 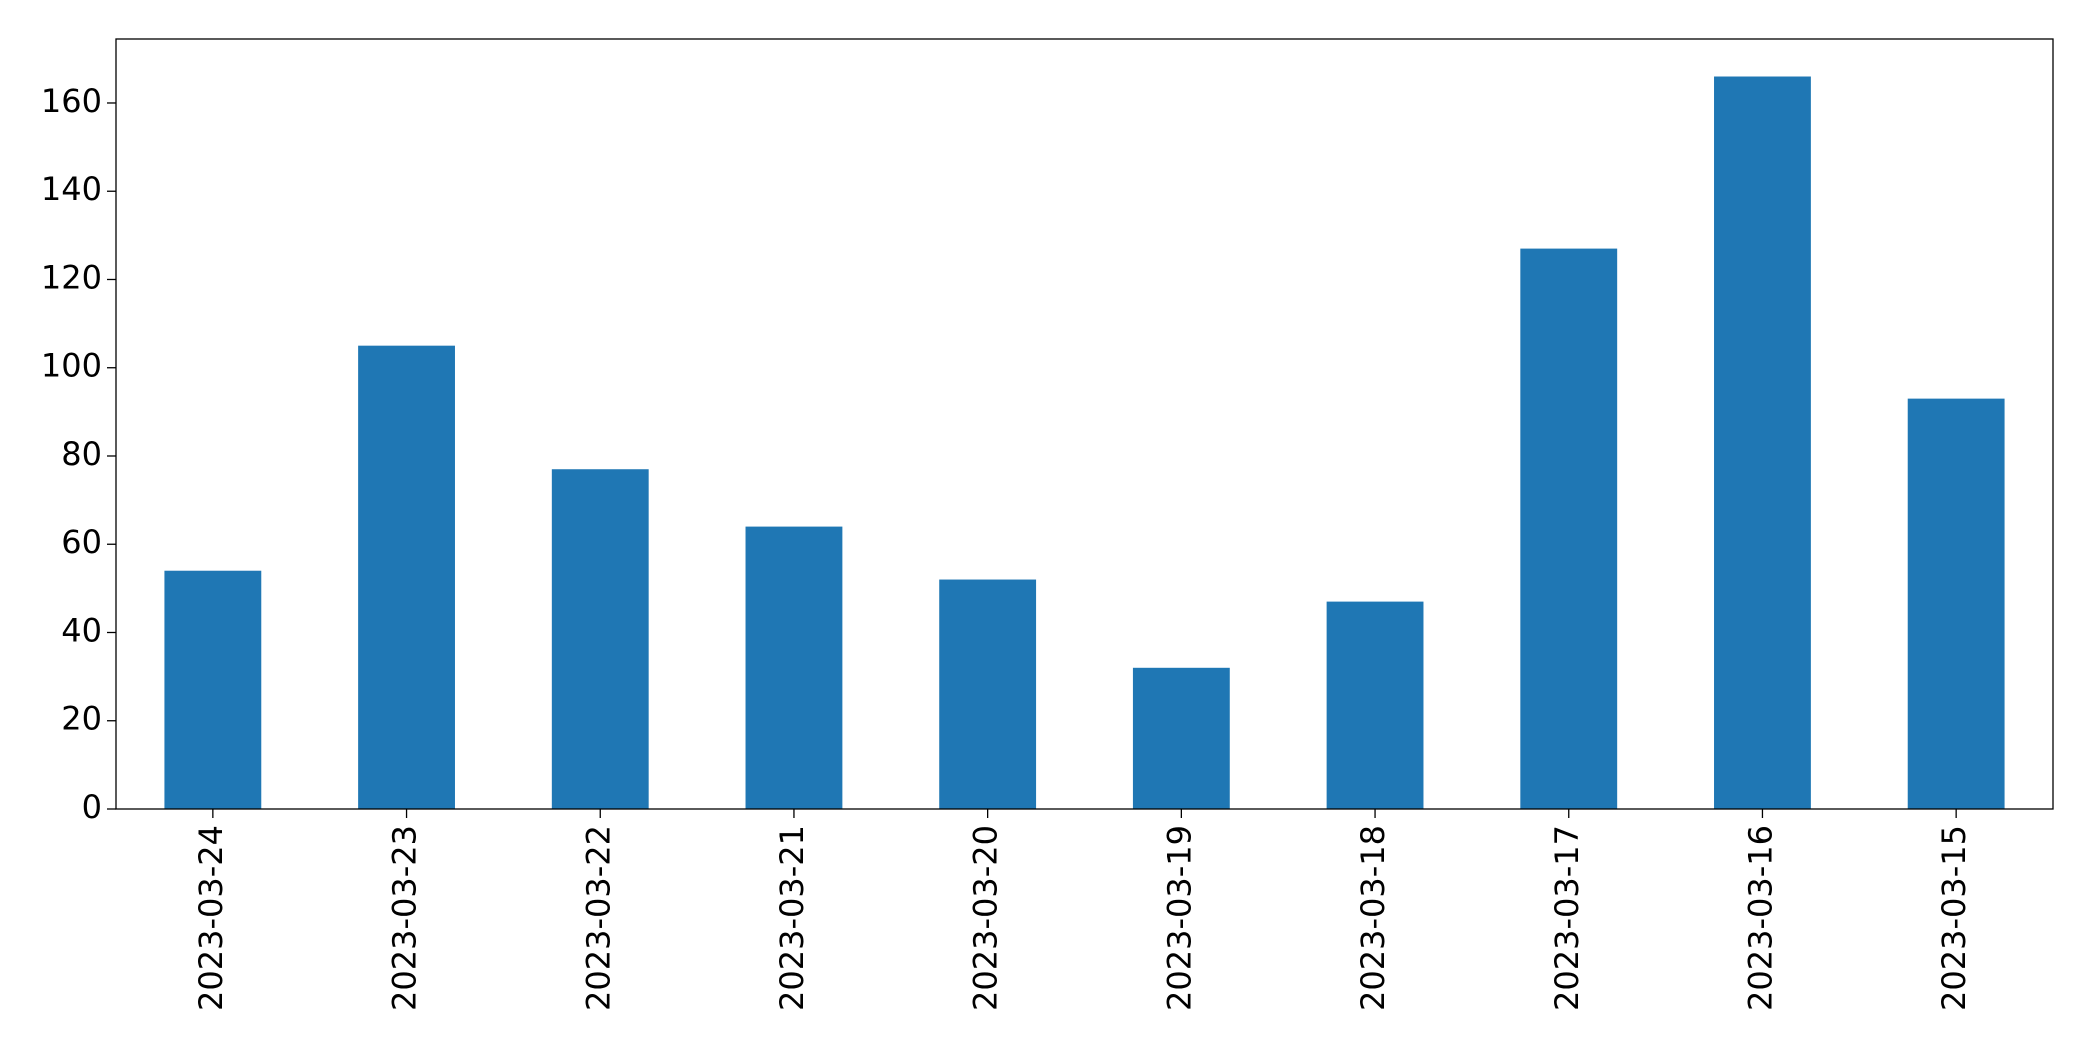 I want to click on y-tick-label: 40, so click(x=81, y=630).